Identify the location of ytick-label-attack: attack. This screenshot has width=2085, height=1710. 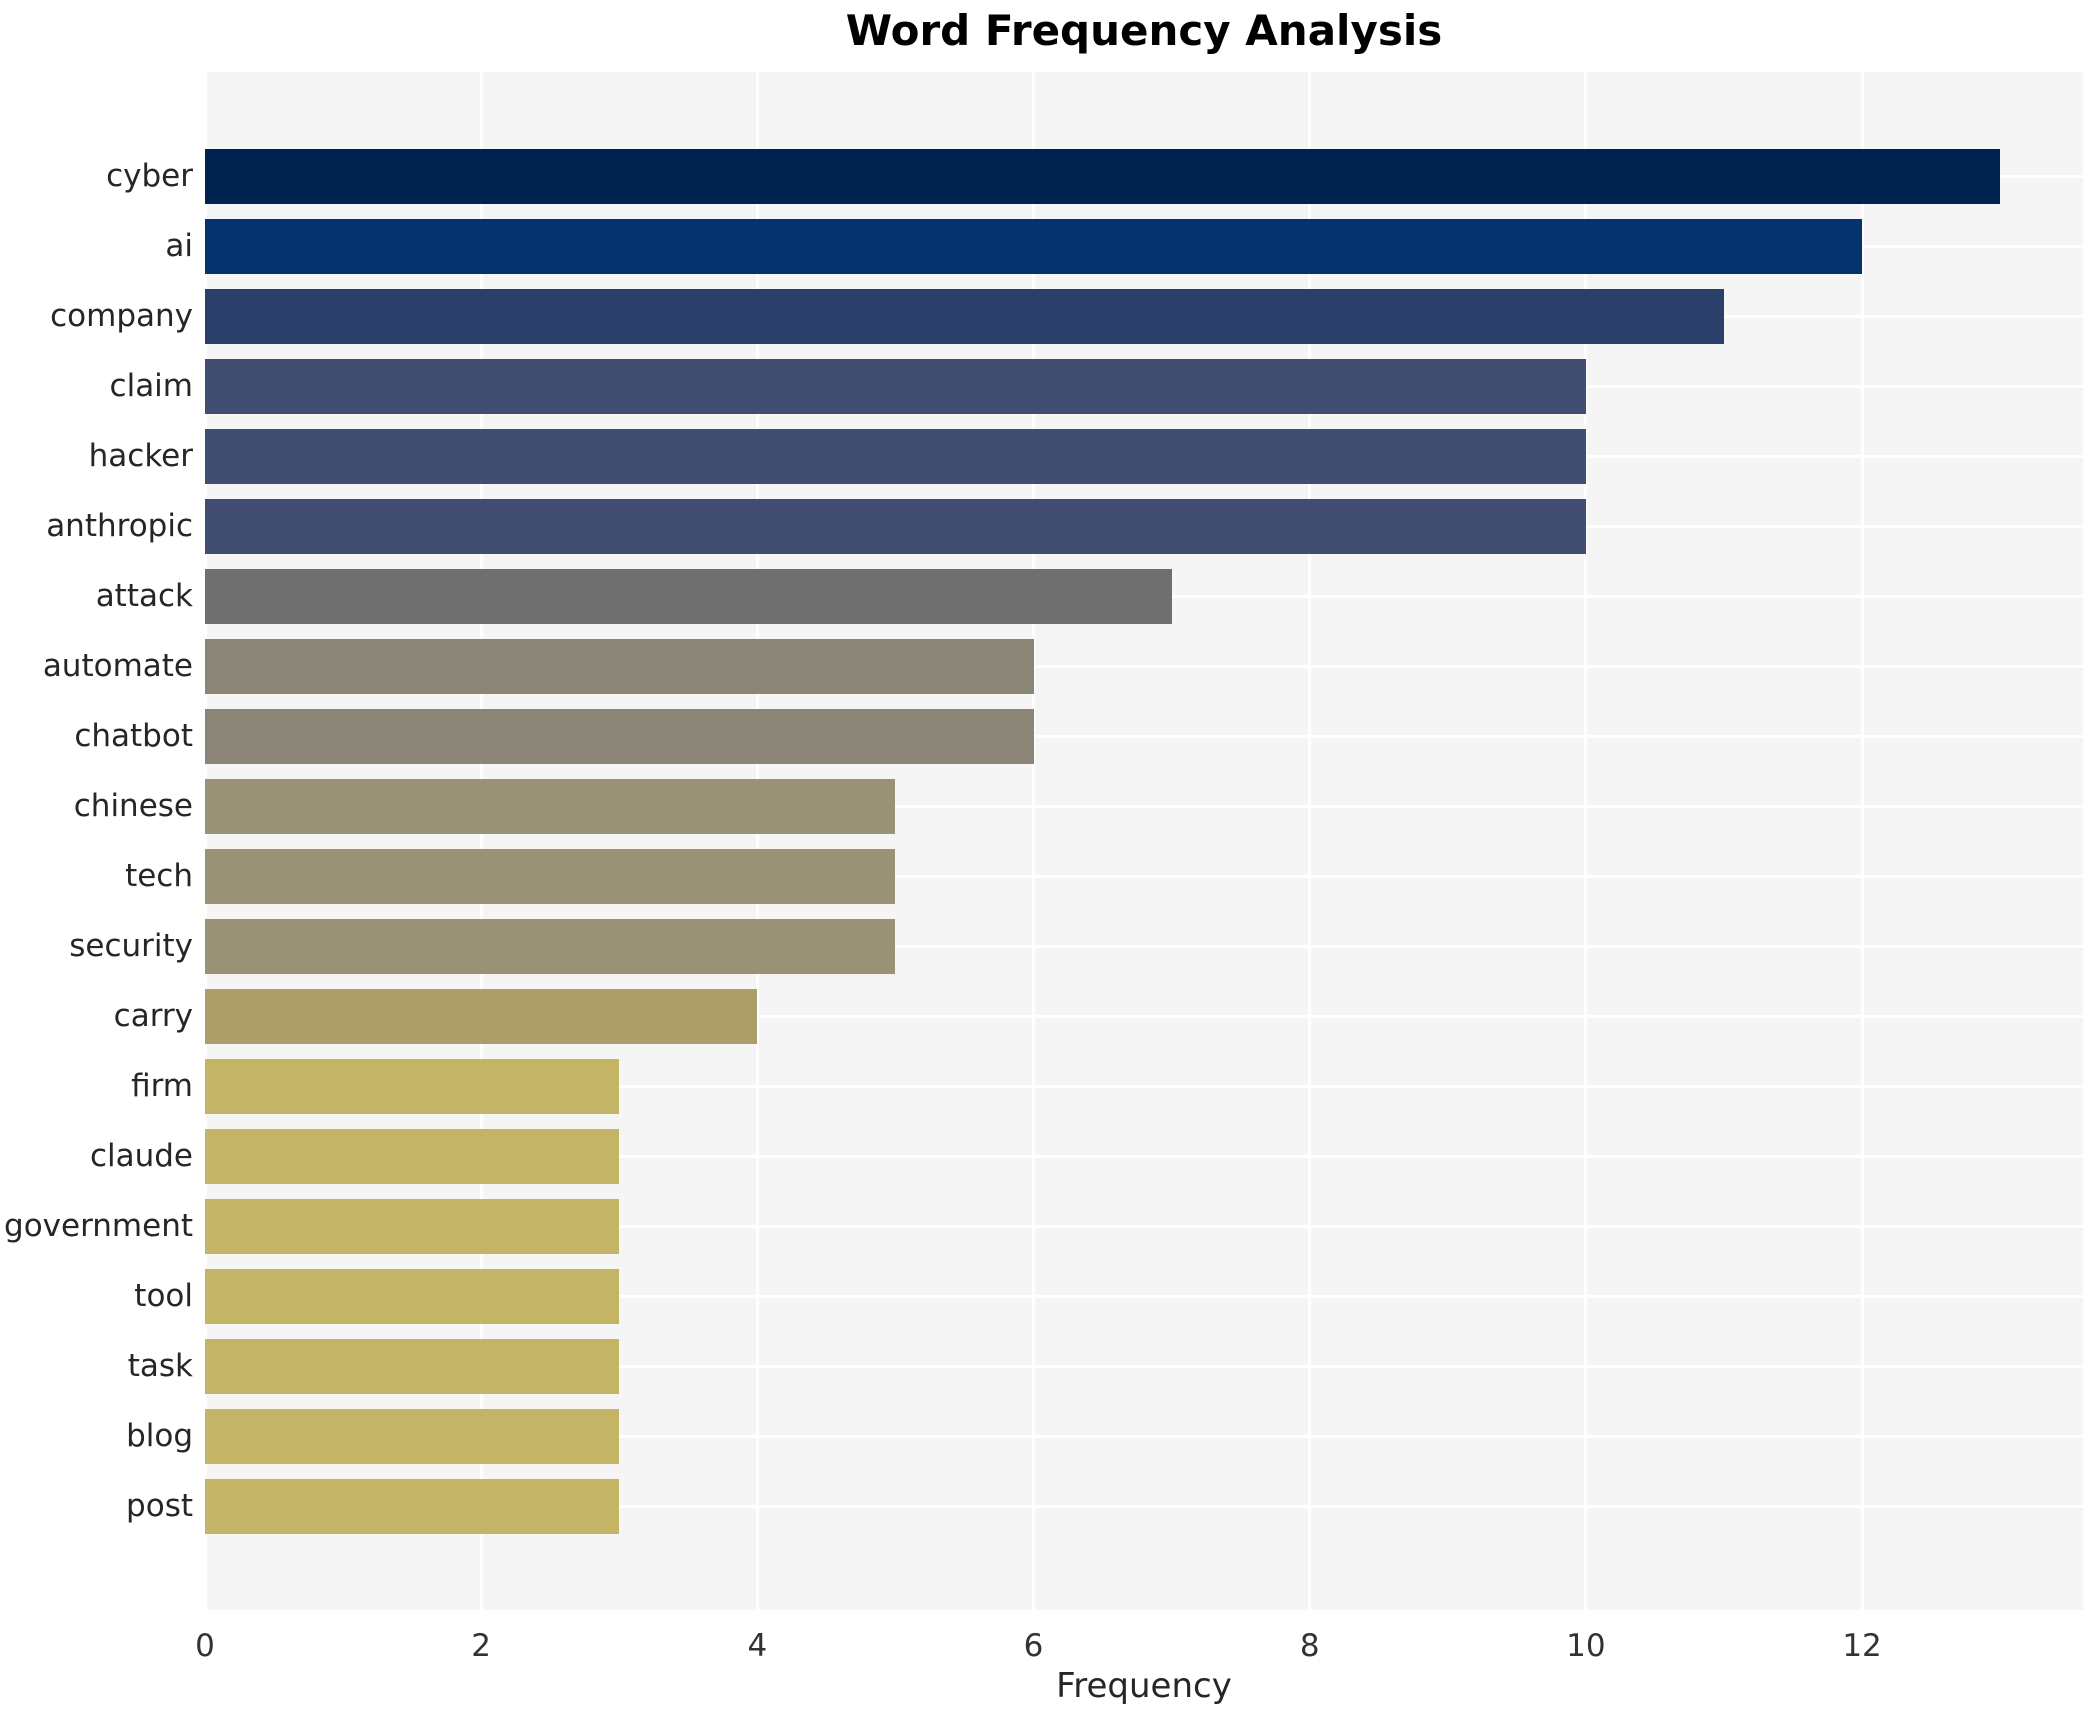
(144, 596).